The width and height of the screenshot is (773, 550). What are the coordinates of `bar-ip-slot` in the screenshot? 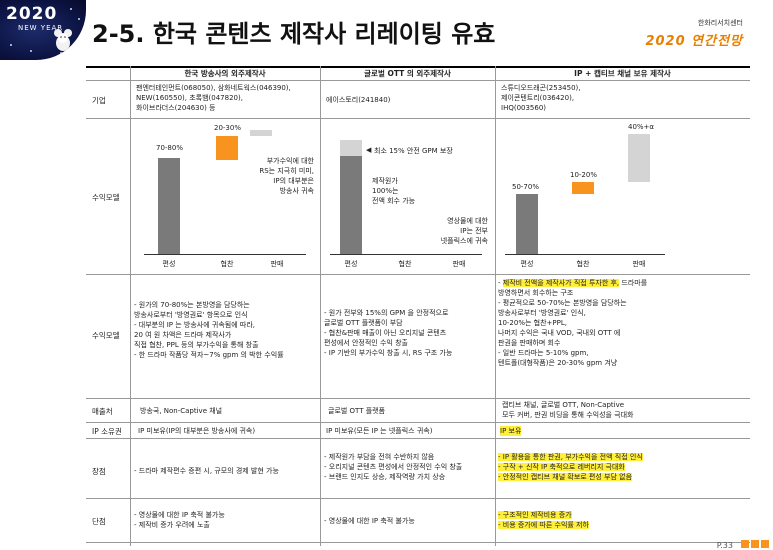 It's located at (527, 224).